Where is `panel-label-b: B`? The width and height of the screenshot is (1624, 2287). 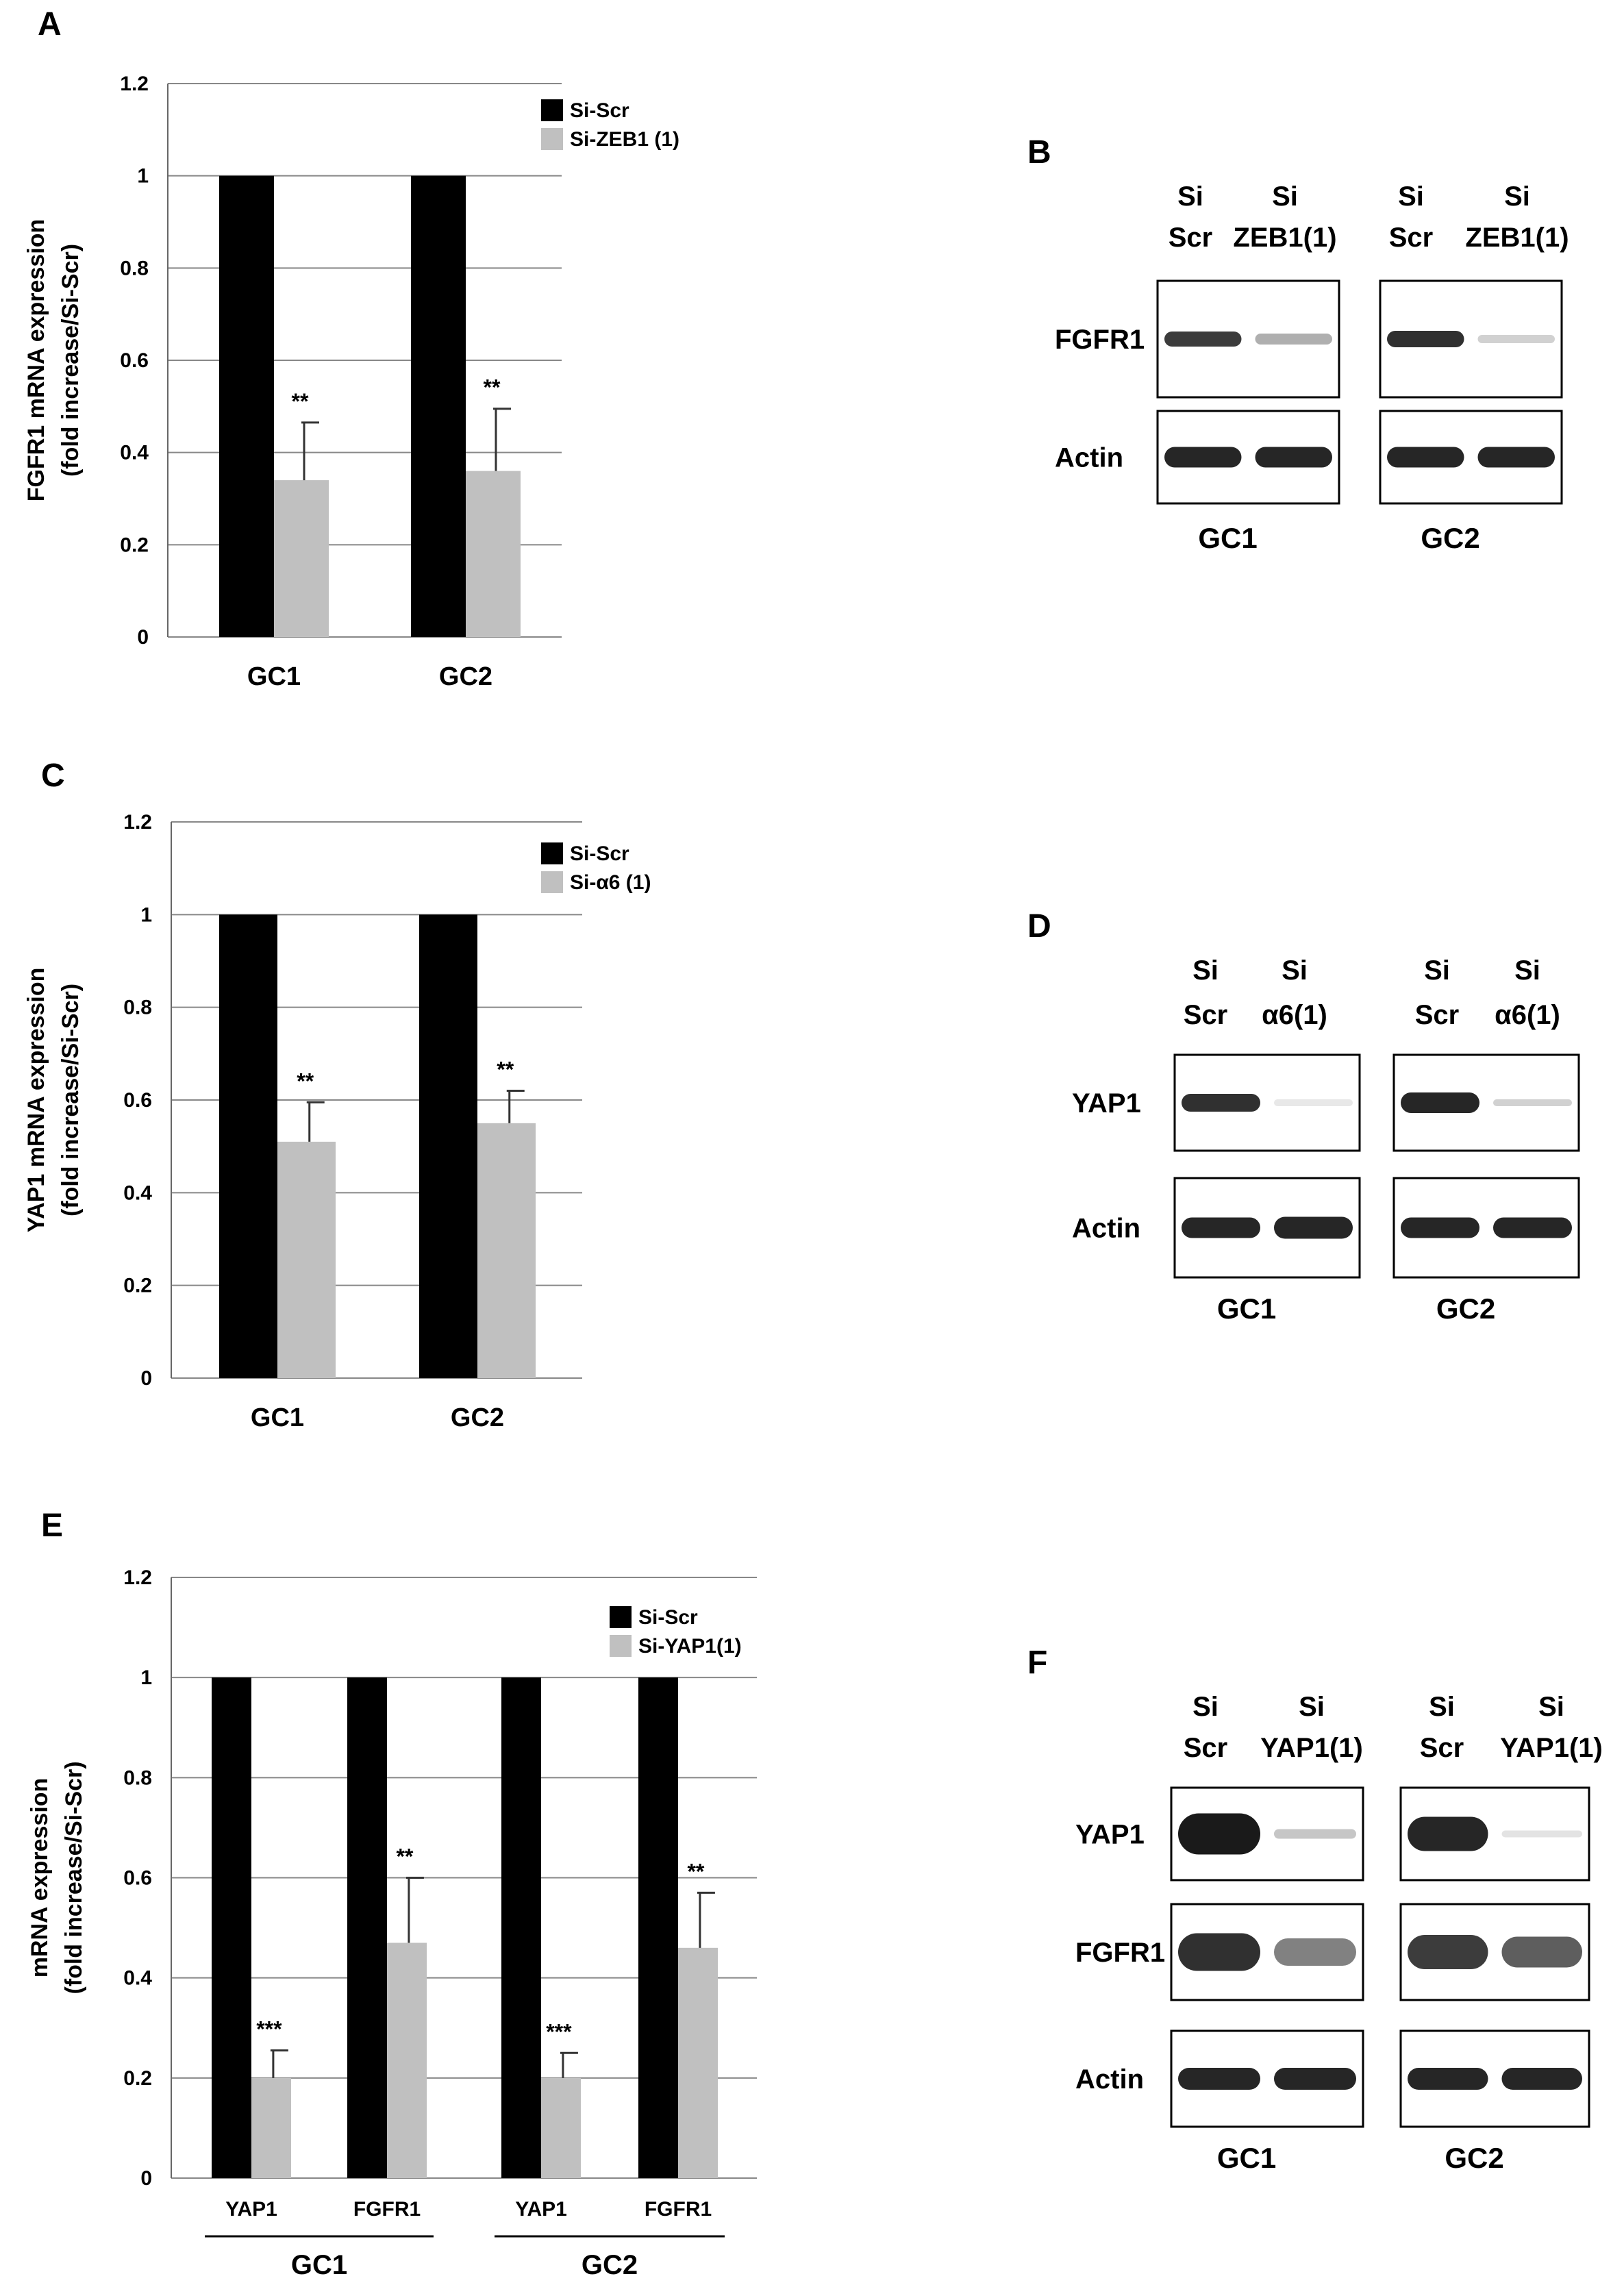 panel-label-b: B is located at coordinates (1039, 152).